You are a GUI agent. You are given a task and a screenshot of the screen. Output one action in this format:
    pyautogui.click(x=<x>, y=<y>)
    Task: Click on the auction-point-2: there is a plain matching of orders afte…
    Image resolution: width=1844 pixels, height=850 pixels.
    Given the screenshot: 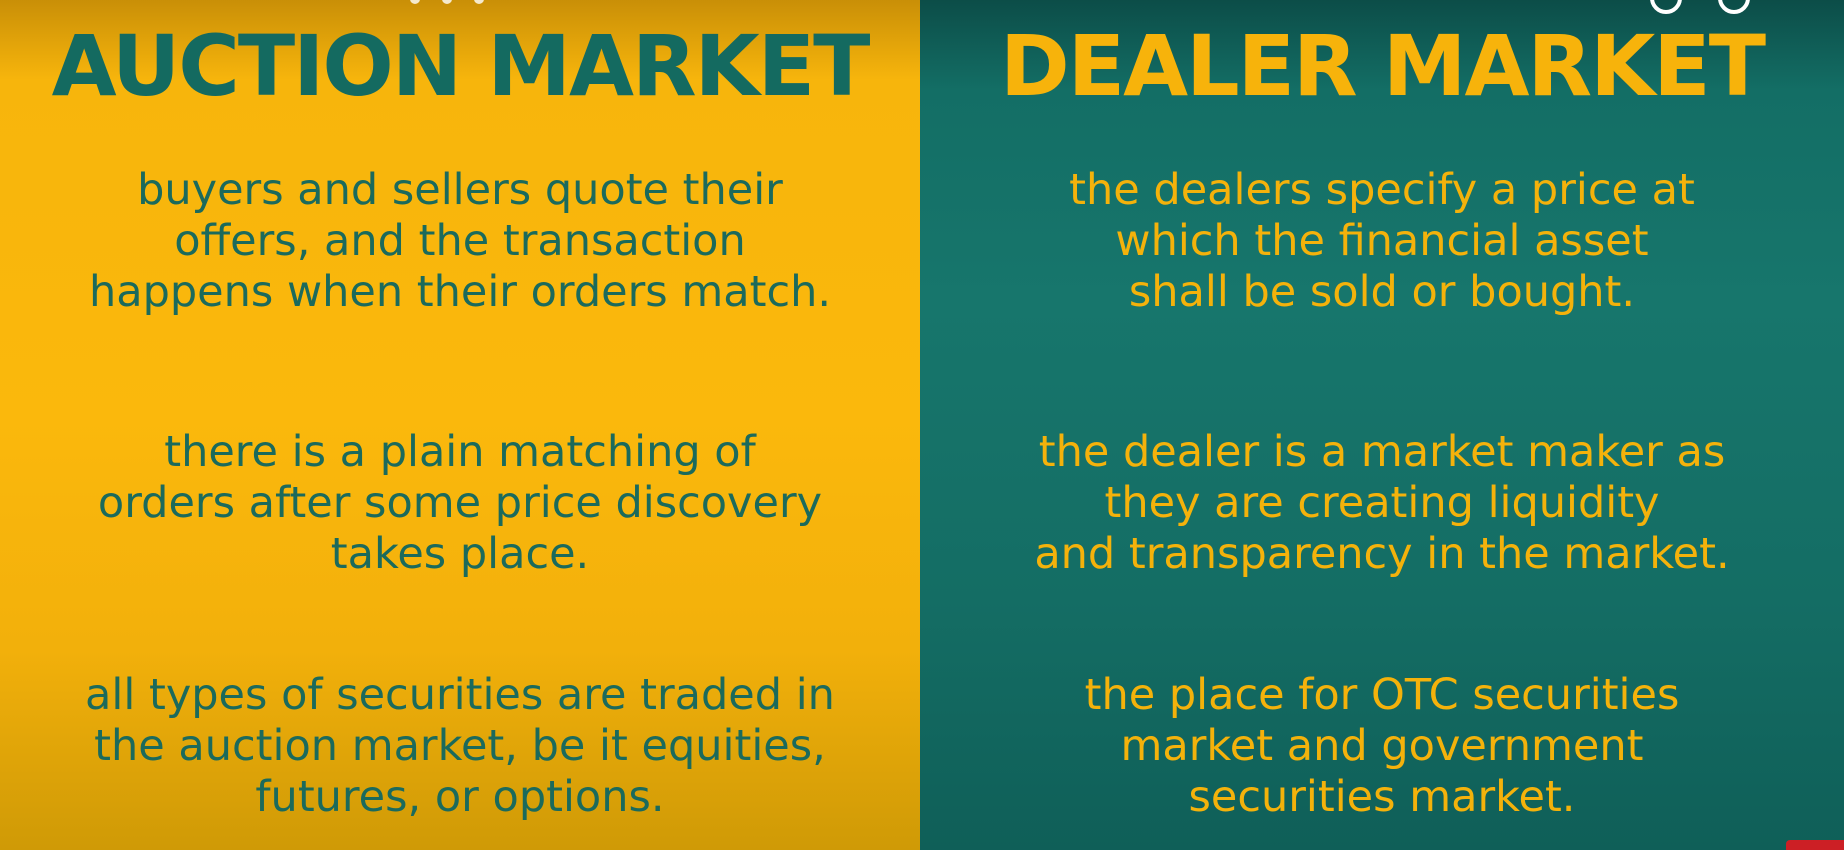 What is the action you would take?
    pyautogui.click(x=460, y=503)
    